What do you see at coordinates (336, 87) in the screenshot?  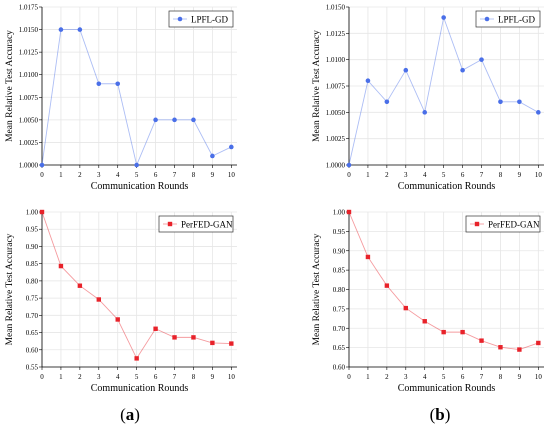 I see `y-tick-label: 1.0075` at bounding box center [336, 87].